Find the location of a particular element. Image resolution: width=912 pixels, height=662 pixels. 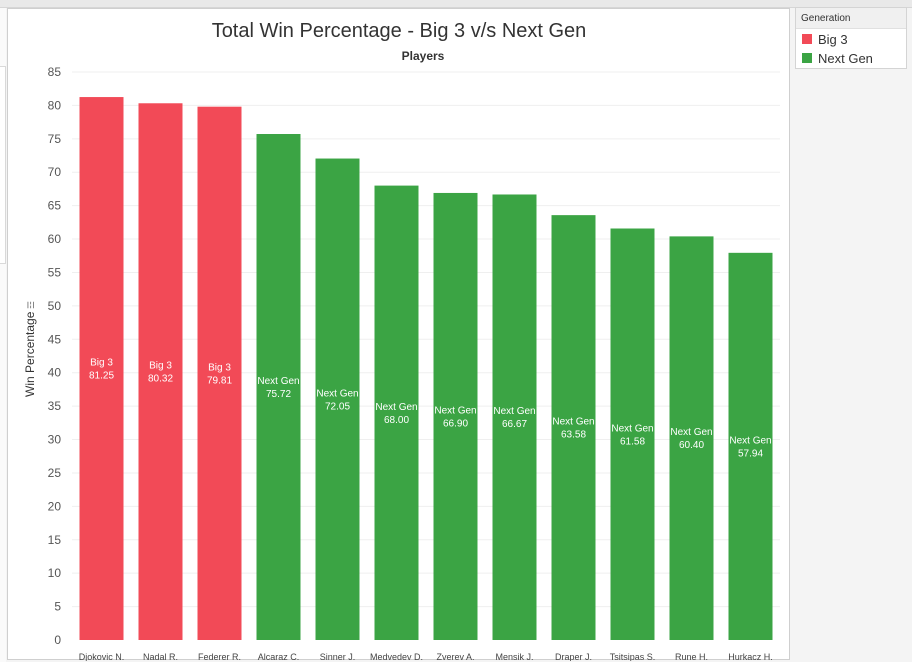

y-tick-label-20: 20 is located at coordinates (55, 506).